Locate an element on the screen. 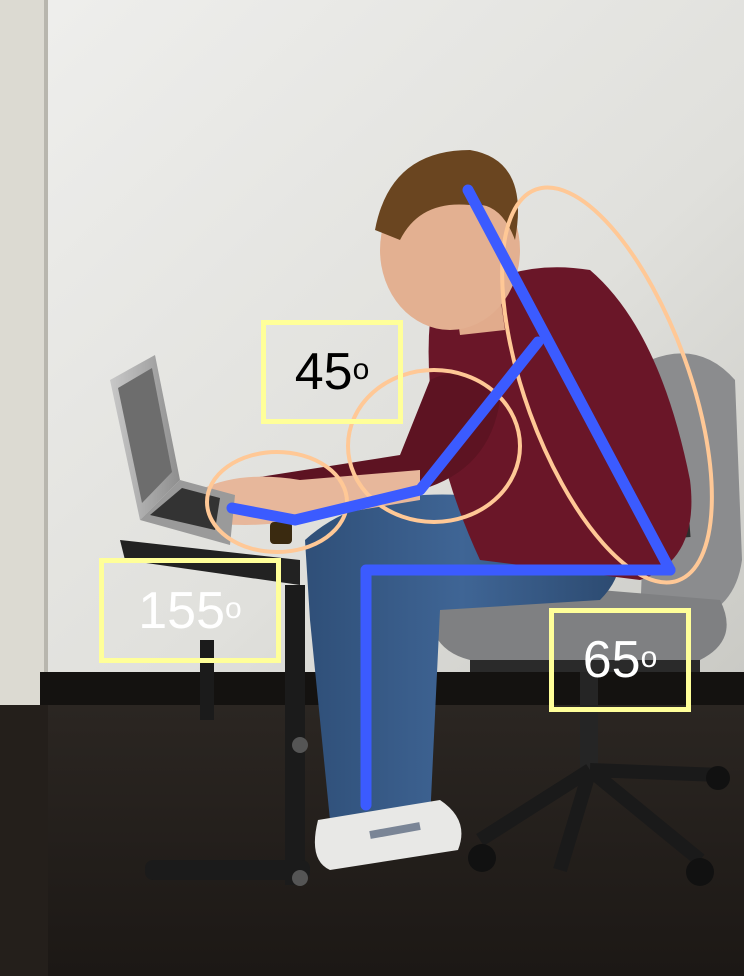 This screenshot has height=976, width=744. hip-angle-value: 65 is located at coordinates (611, 660).